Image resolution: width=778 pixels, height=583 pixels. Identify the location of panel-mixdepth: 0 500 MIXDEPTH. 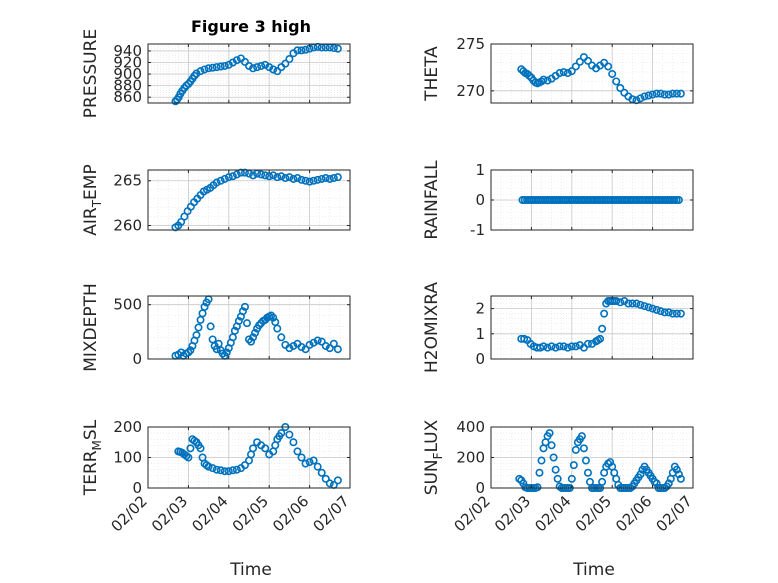
(216, 327).